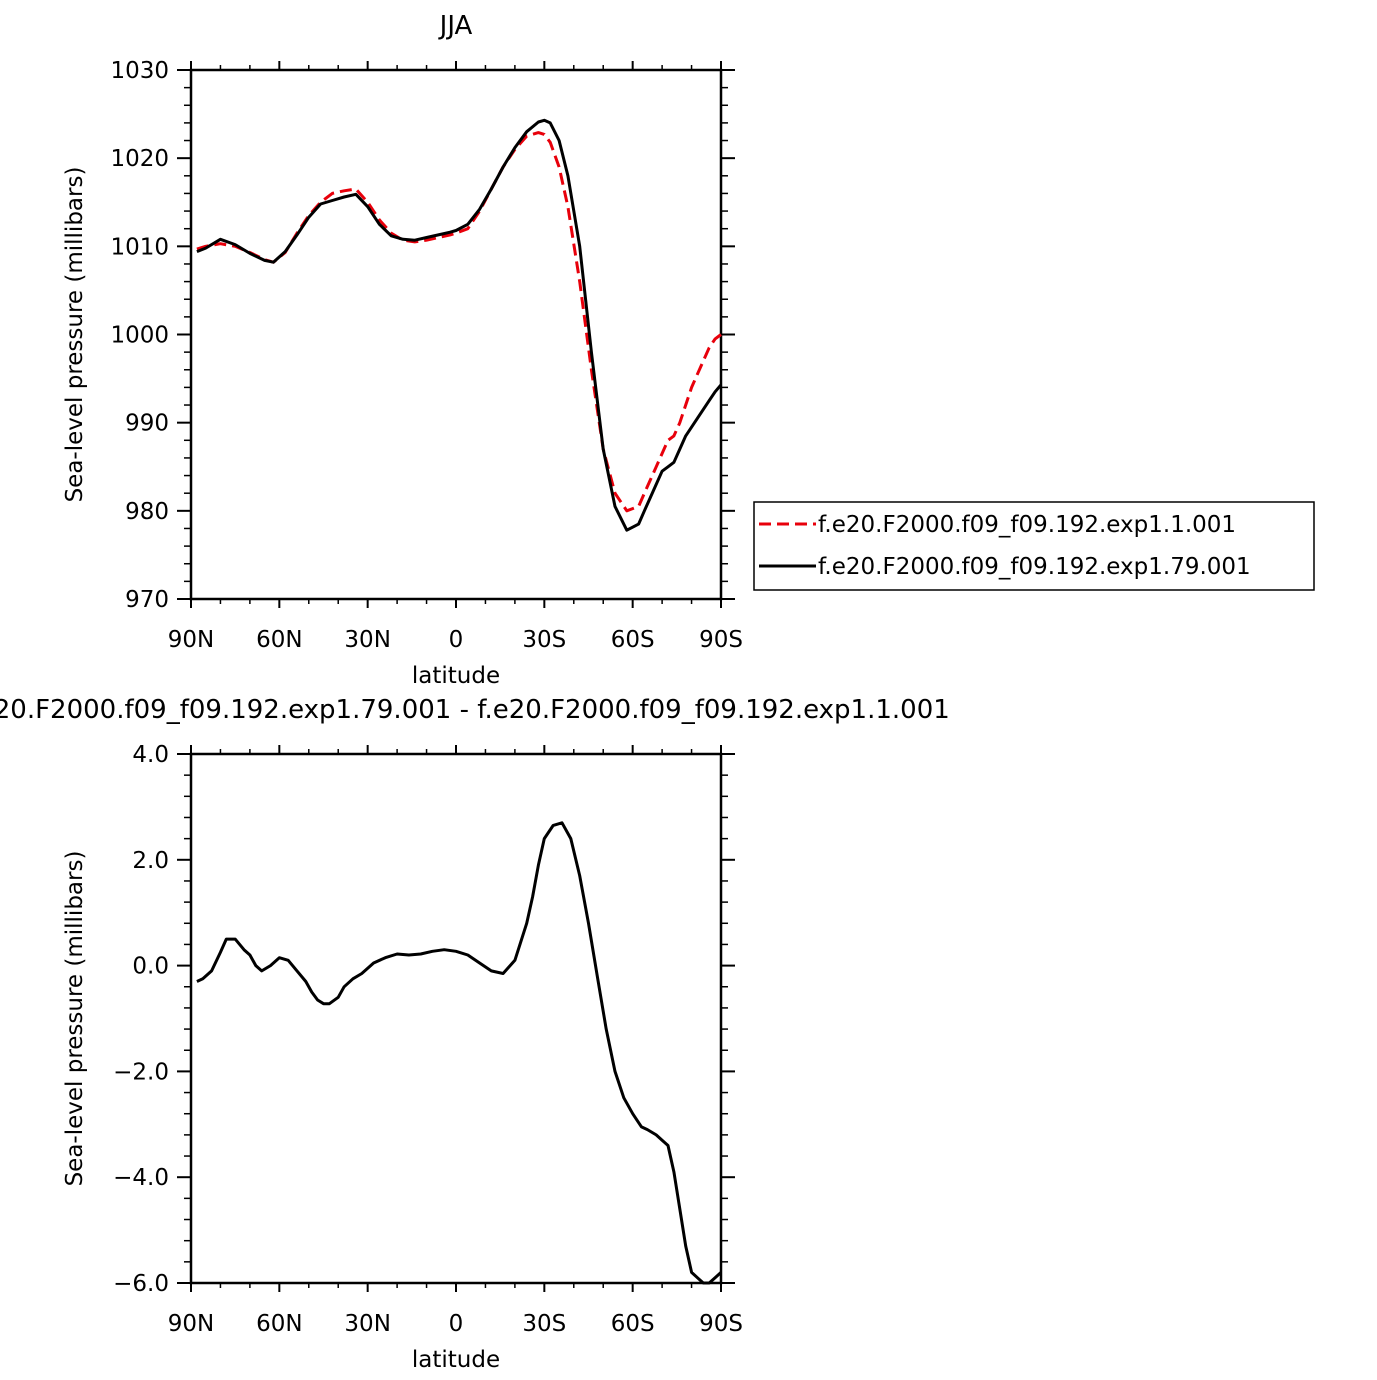 Image resolution: width=1377 pixels, height=1380 pixels. Describe the element at coordinates (1027, 525) in the screenshot. I see `legend-label: f.e20.F2000.f09_f09.192.exp1.1.001` at that location.